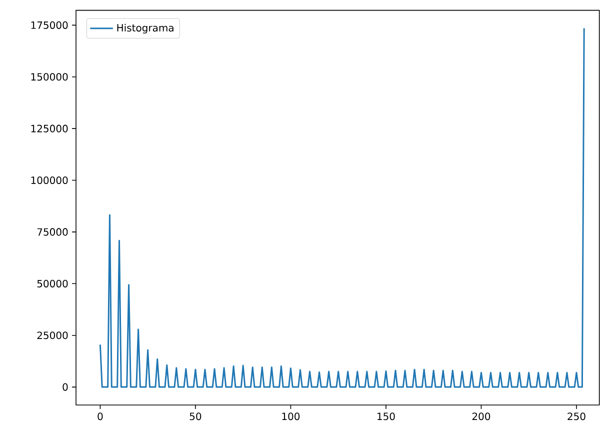 The width and height of the screenshot is (600, 431). I want to click on x-tick-label: 100, so click(291, 416).